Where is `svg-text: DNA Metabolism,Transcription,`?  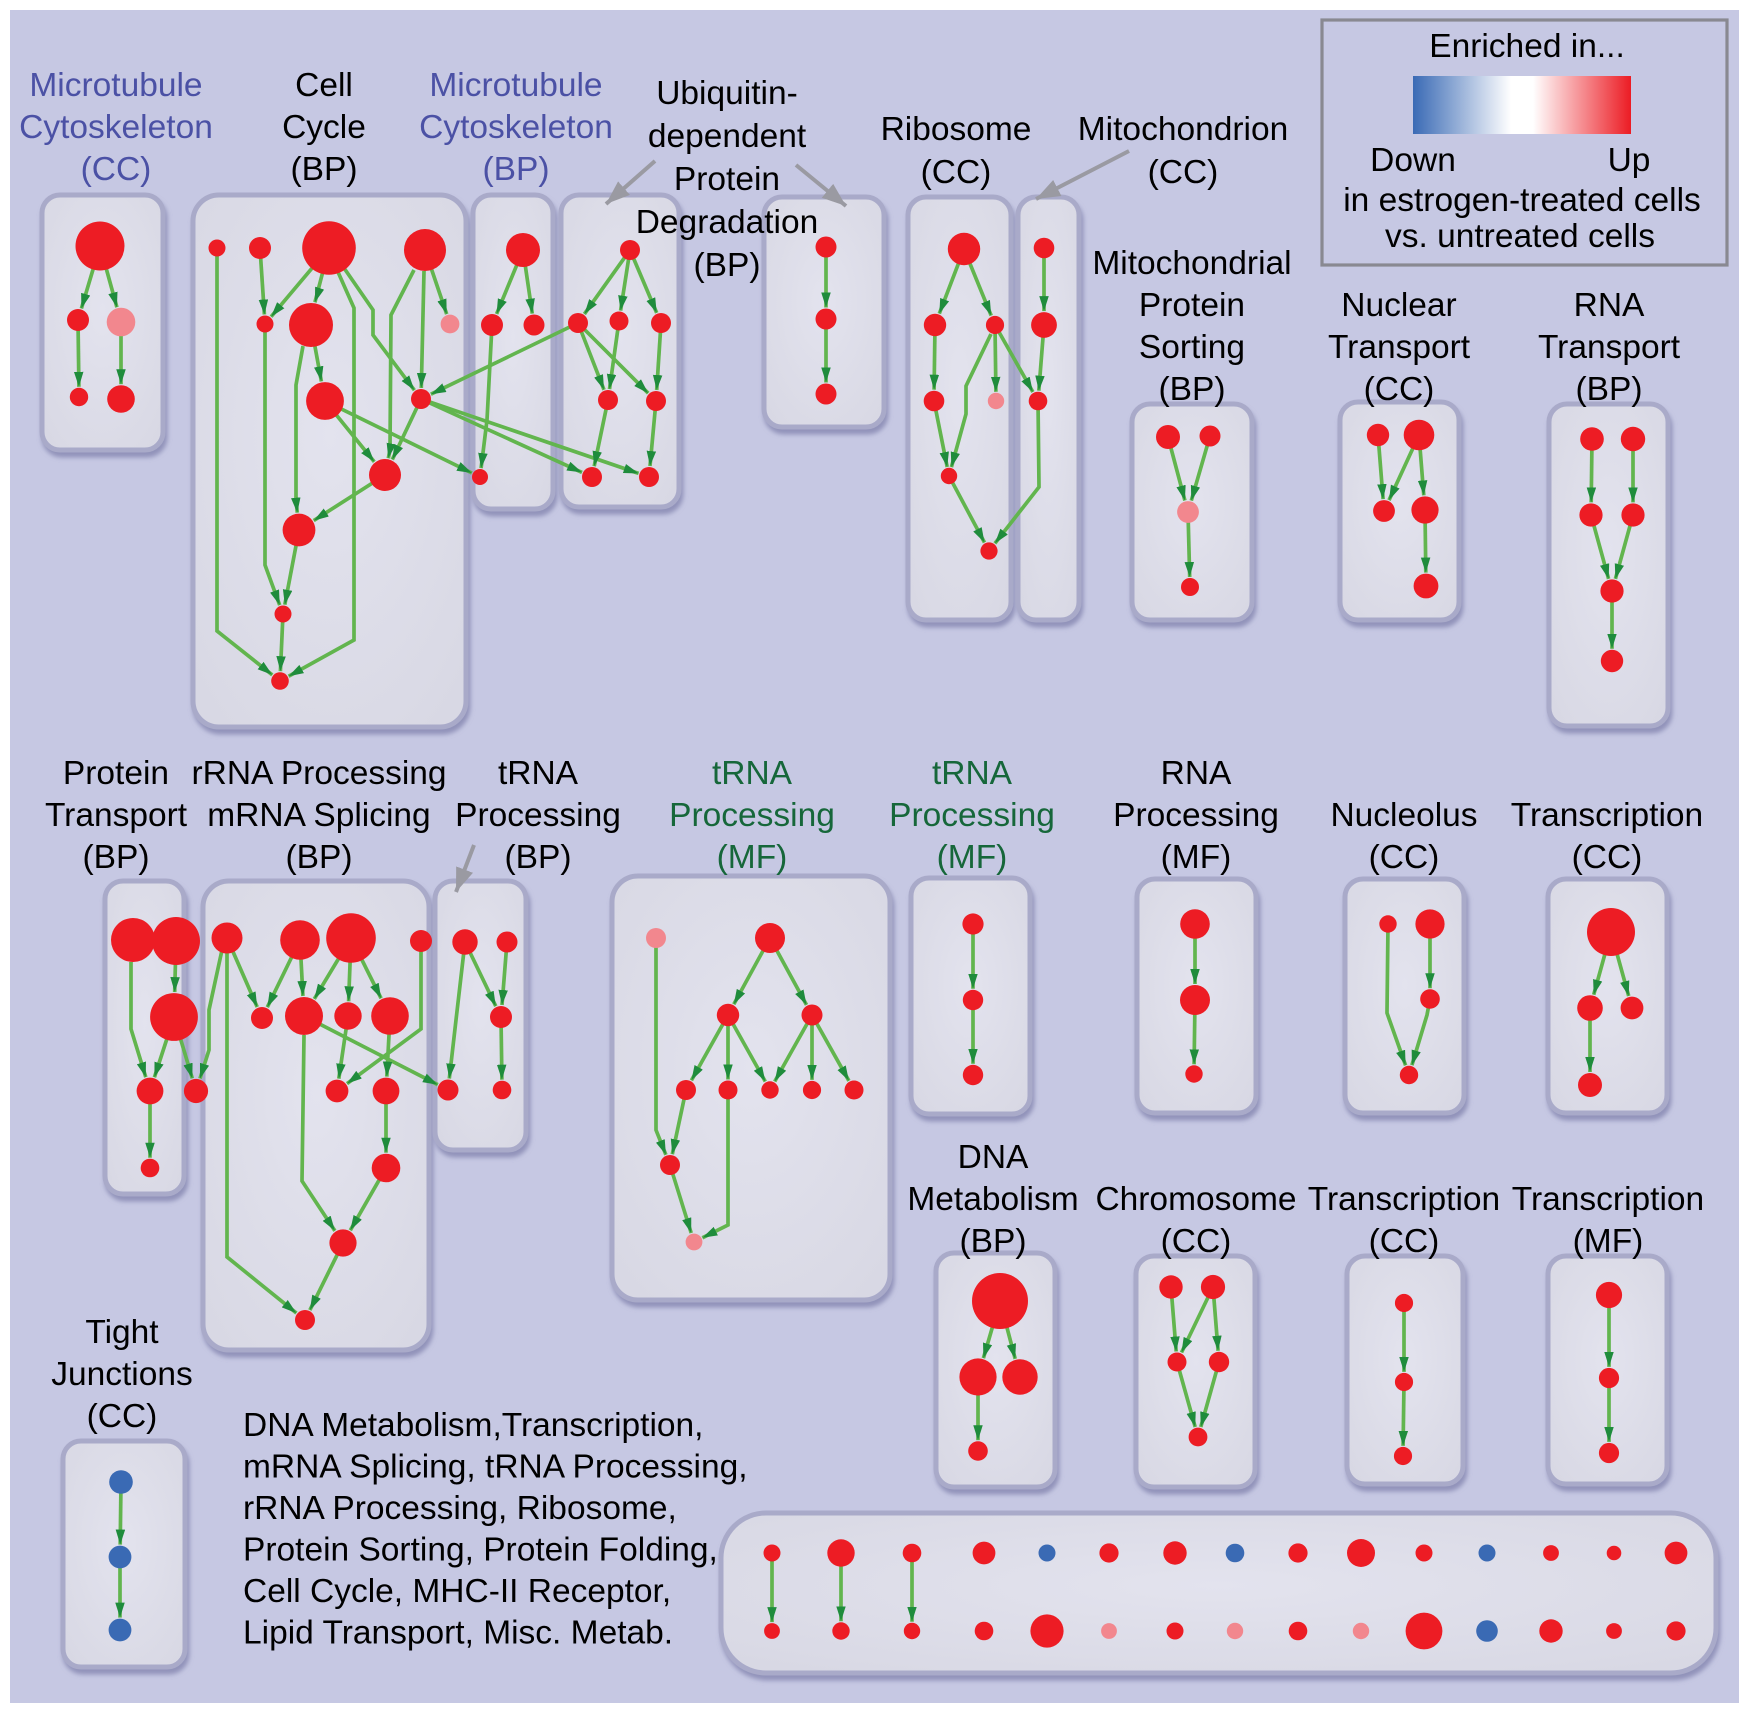
svg-text: DNA Metabolism,Transcription, is located at coordinates (473, 1425).